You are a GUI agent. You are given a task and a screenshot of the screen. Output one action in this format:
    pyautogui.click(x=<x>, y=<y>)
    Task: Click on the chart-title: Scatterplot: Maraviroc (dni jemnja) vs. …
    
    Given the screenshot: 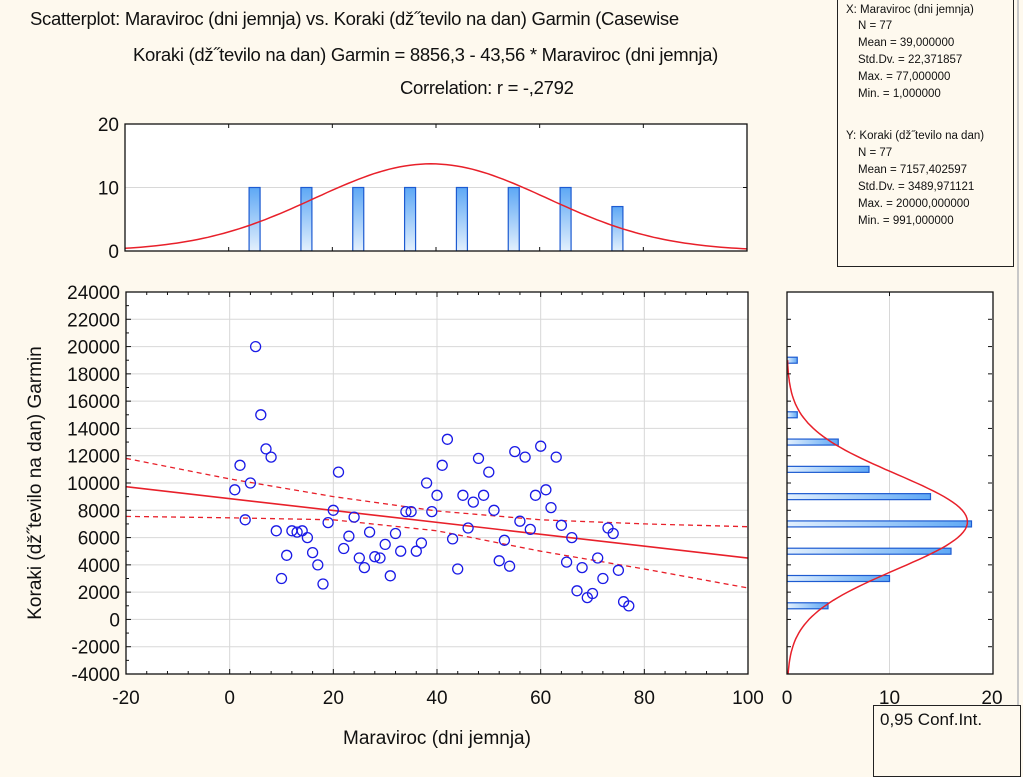 What is the action you would take?
    pyautogui.click(x=354, y=18)
    